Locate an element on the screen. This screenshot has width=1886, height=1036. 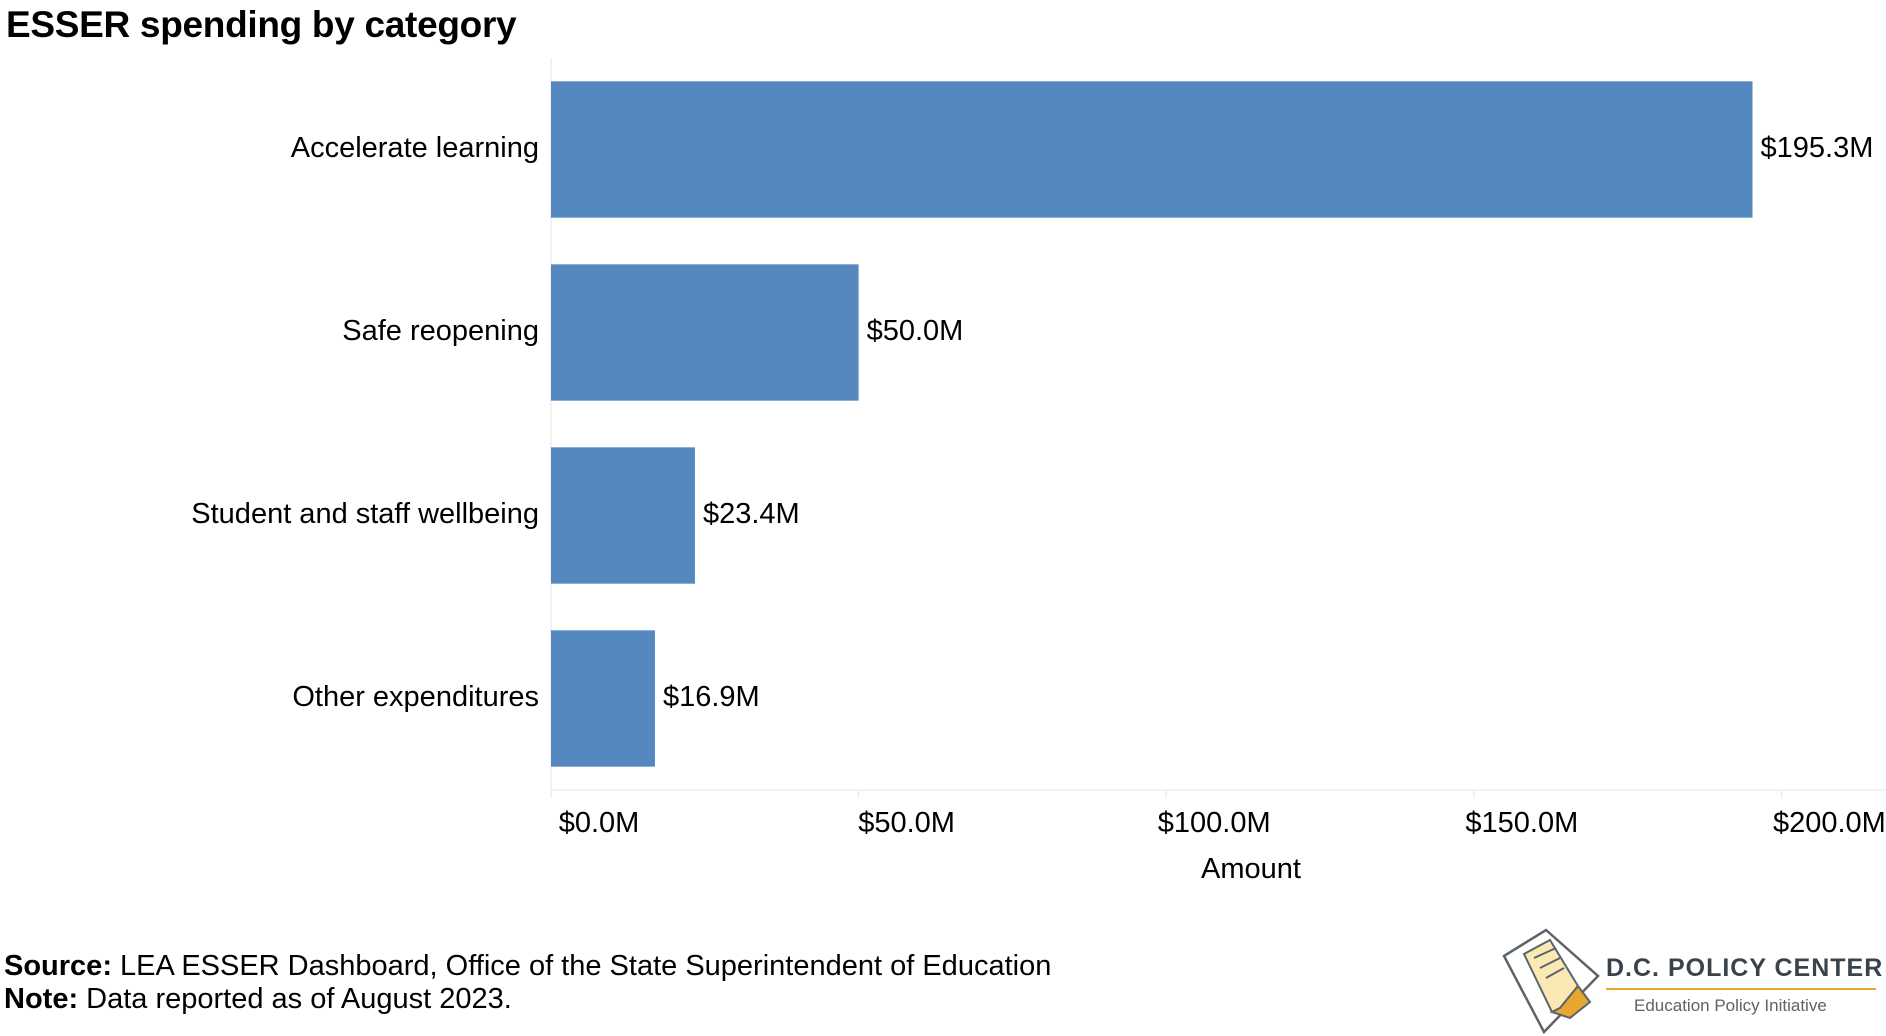
category-label: Safe reopening is located at coordinates (440, 331).